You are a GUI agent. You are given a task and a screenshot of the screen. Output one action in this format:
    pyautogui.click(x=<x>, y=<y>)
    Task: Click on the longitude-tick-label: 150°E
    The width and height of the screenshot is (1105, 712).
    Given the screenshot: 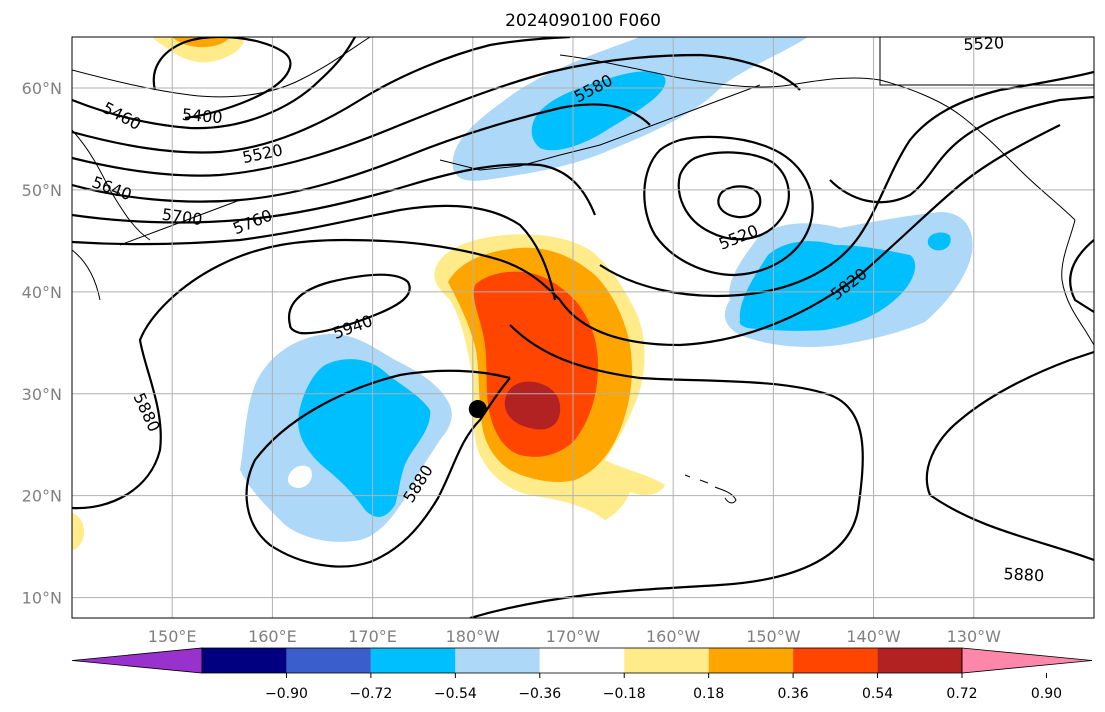 What is the action you would take?
    pyautogui.click(x=172, y=636)
    